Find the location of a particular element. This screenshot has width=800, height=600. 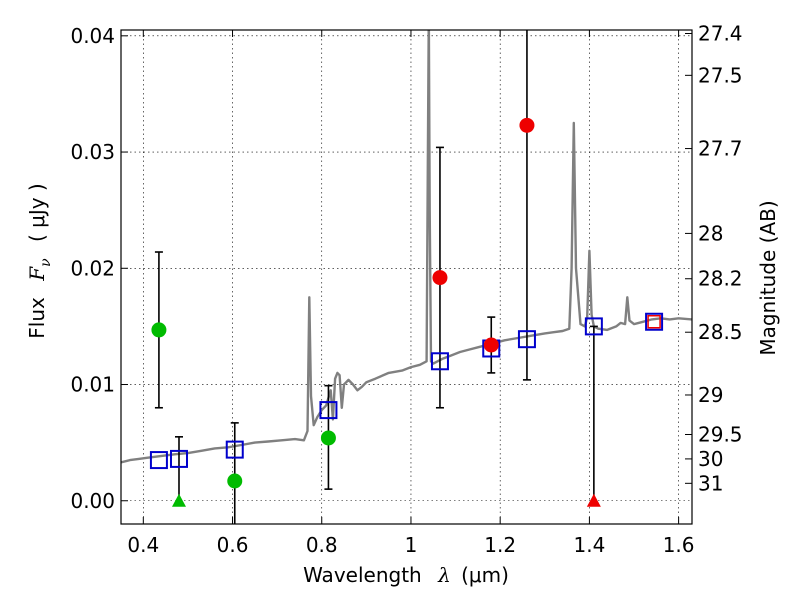

x-tick-label: 1 is located at coordinates (411, 545).